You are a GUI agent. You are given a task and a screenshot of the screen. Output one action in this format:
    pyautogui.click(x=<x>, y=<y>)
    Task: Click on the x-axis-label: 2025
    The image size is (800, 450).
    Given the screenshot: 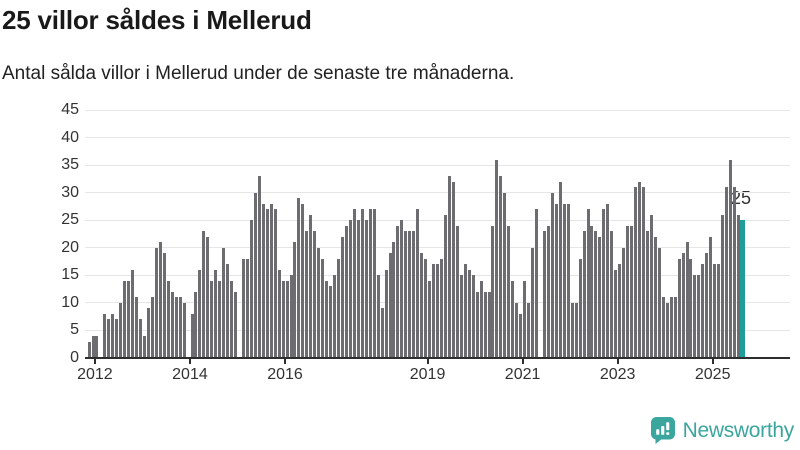 What is the action you would take?
    pyautogui.click(x=712, y=374)
    